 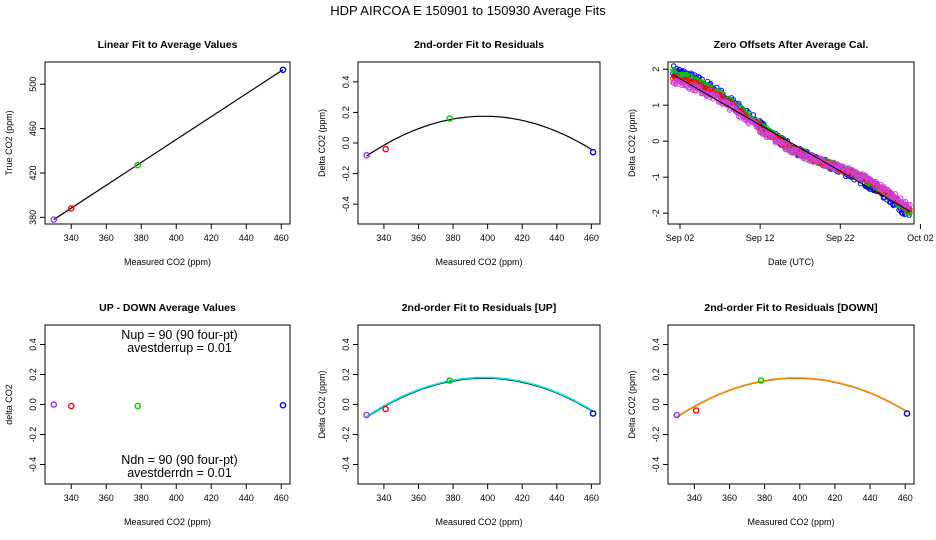 I want to click on annotation-ndn: Ndn = 90 (90 four-pt), so click(x=179, y=460).